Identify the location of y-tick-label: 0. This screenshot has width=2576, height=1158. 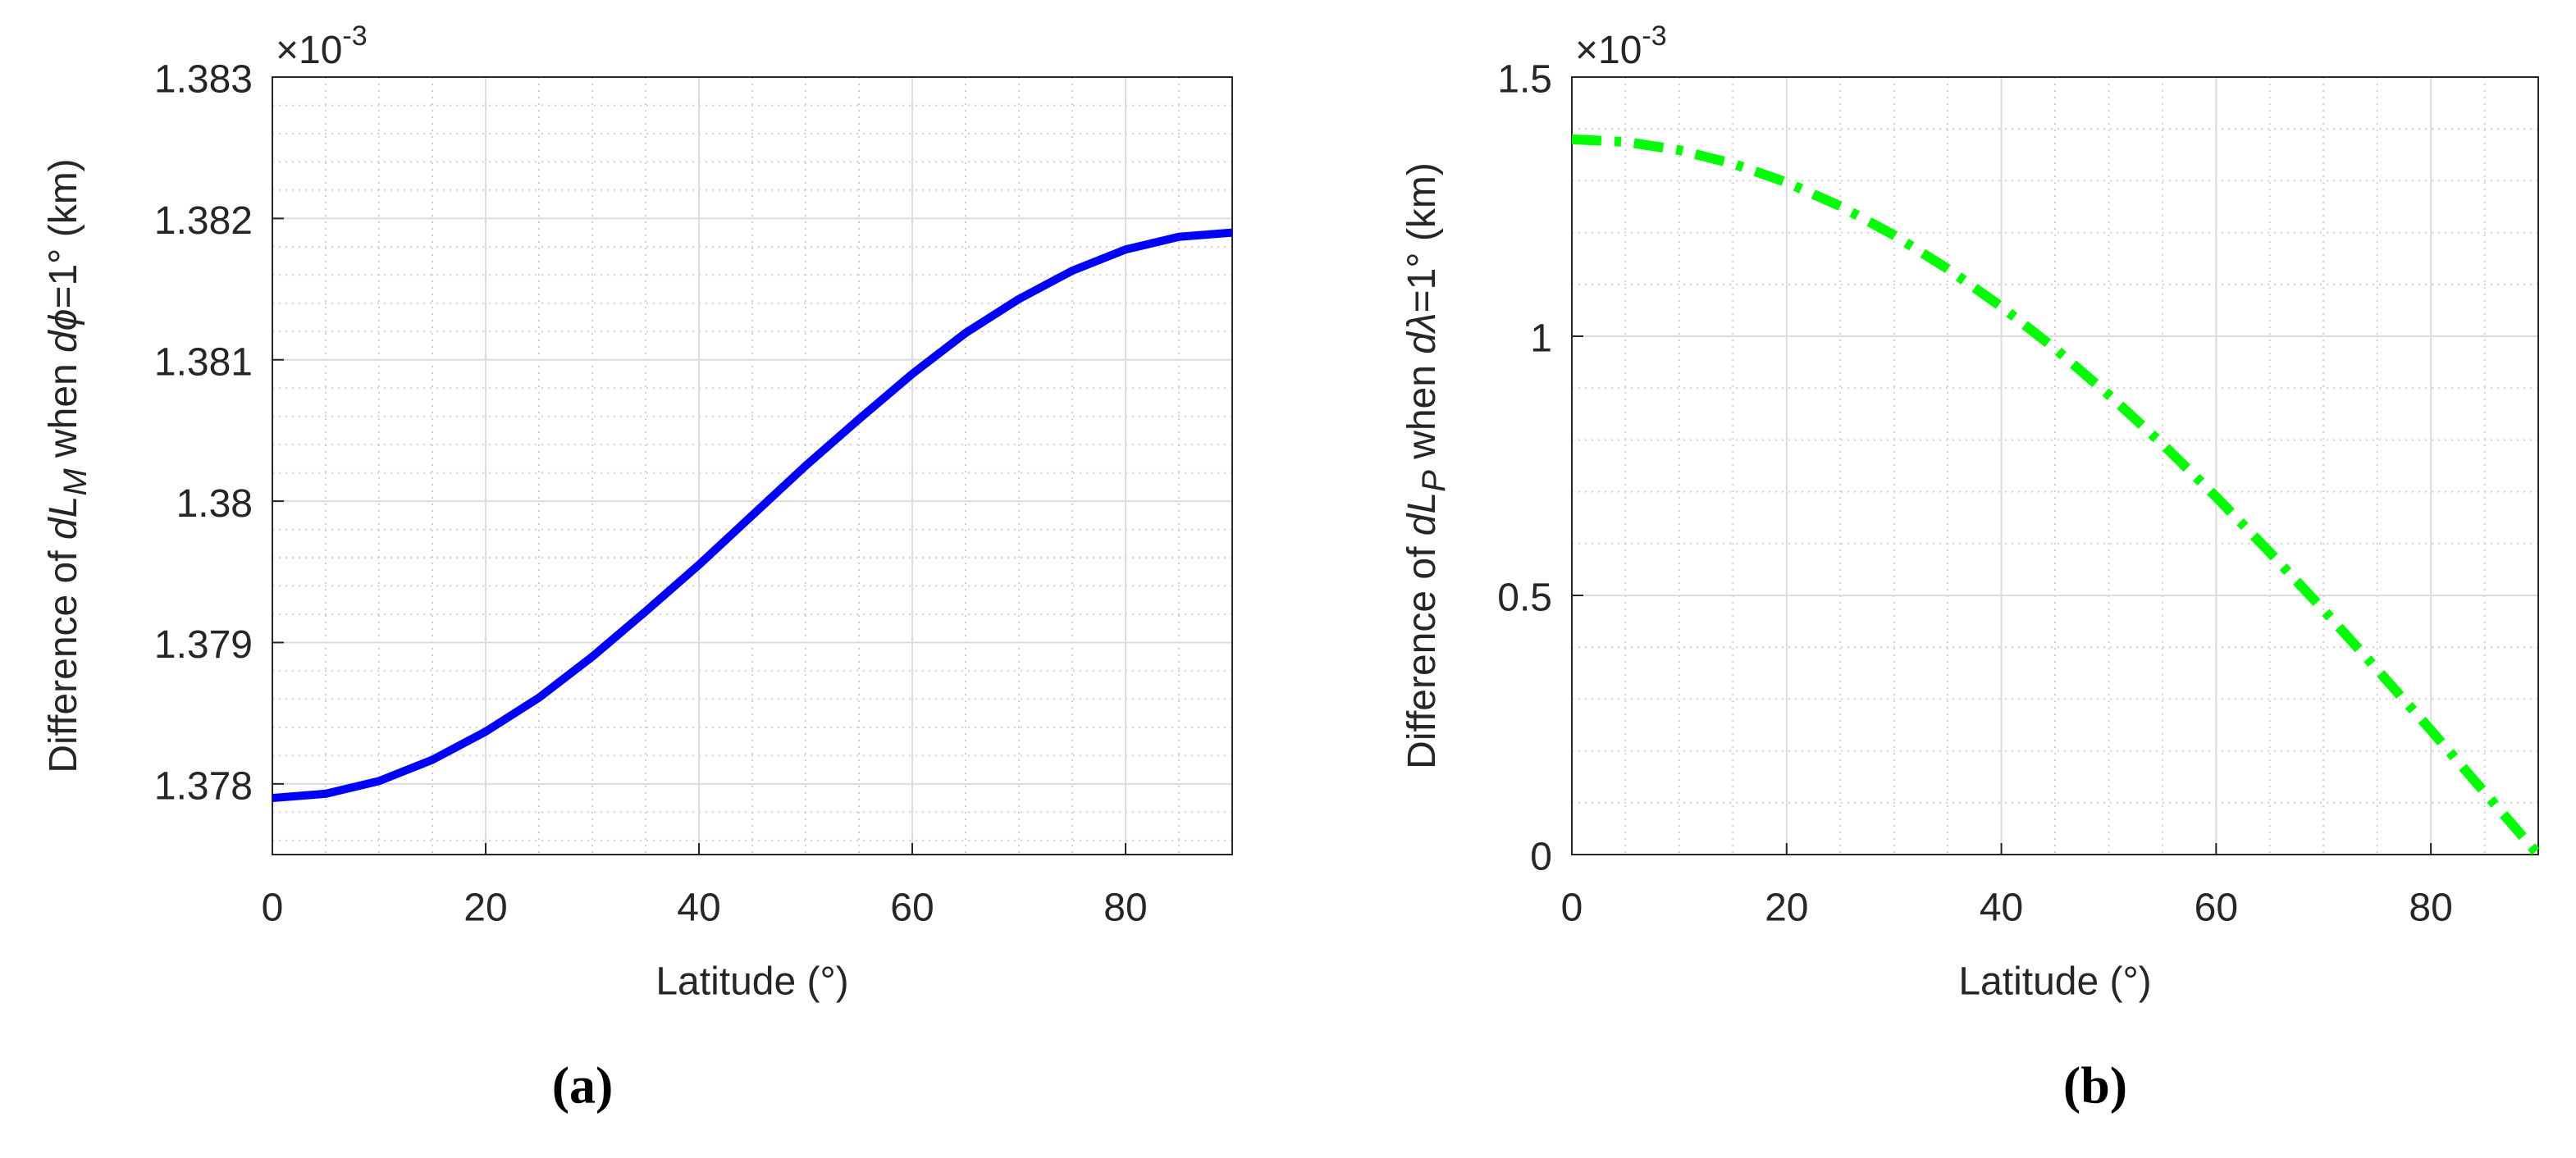
(1541, 857).